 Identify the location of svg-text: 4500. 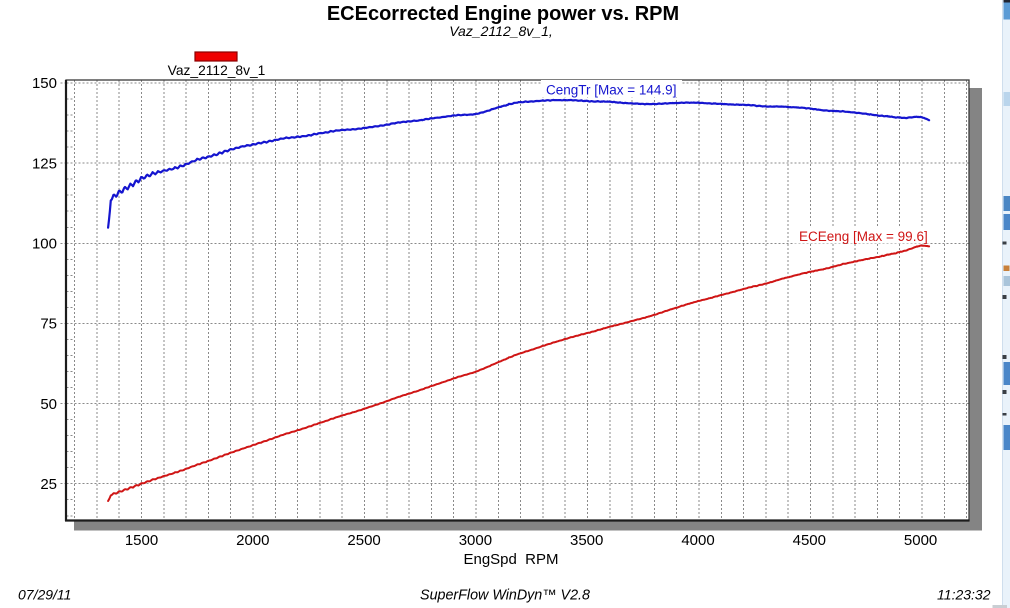
(809, 540).